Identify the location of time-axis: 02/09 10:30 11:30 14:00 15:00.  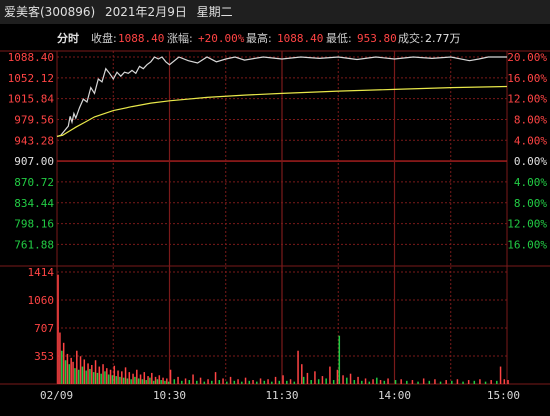
(280, 395).